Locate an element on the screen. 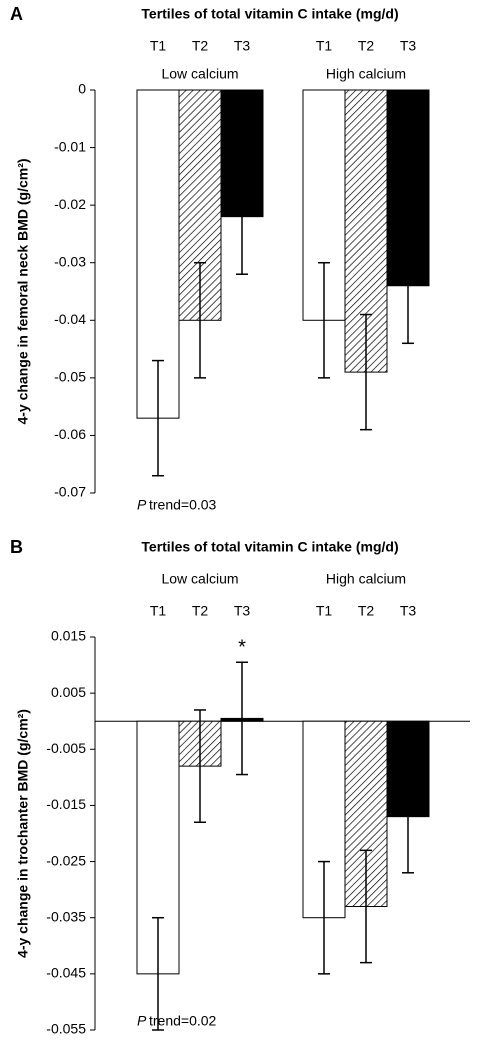 This screenshot has width=480, height=1050. significance-star: * is located at coordinates (242, 648).